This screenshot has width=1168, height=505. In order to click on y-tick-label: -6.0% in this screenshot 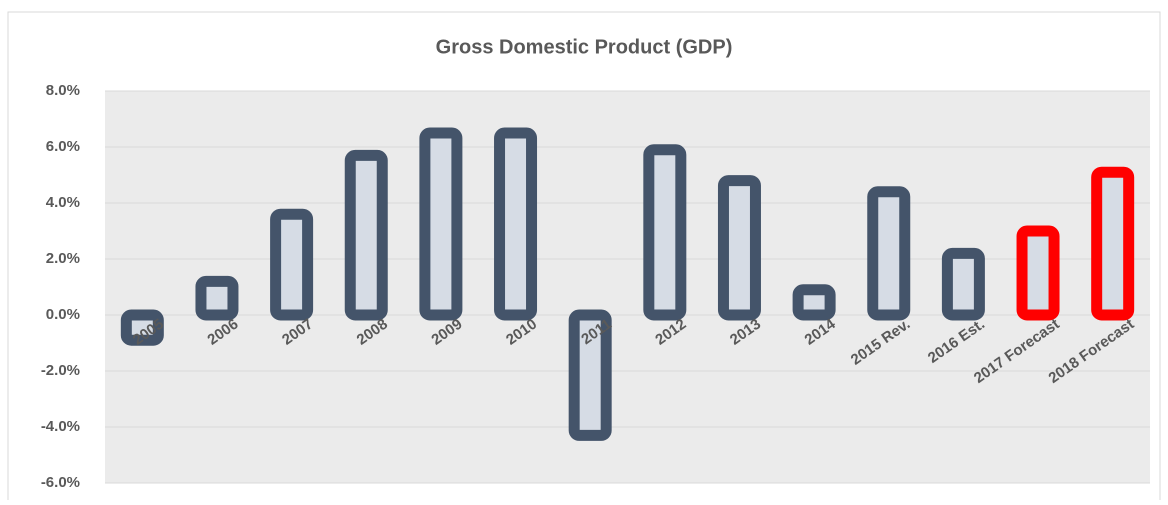, I will do `click(60, 482)`.